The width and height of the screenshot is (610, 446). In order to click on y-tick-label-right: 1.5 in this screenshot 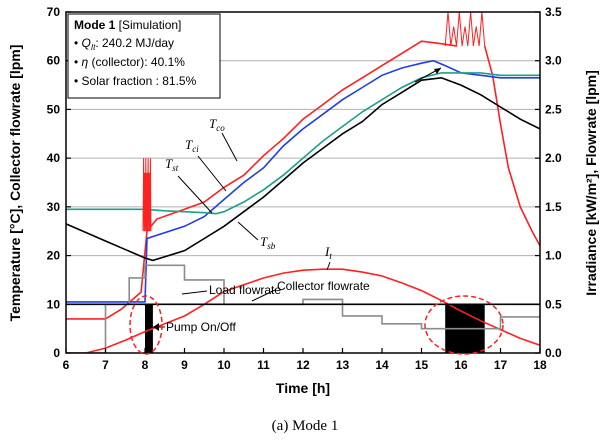, I will do `click(553, 207)`.